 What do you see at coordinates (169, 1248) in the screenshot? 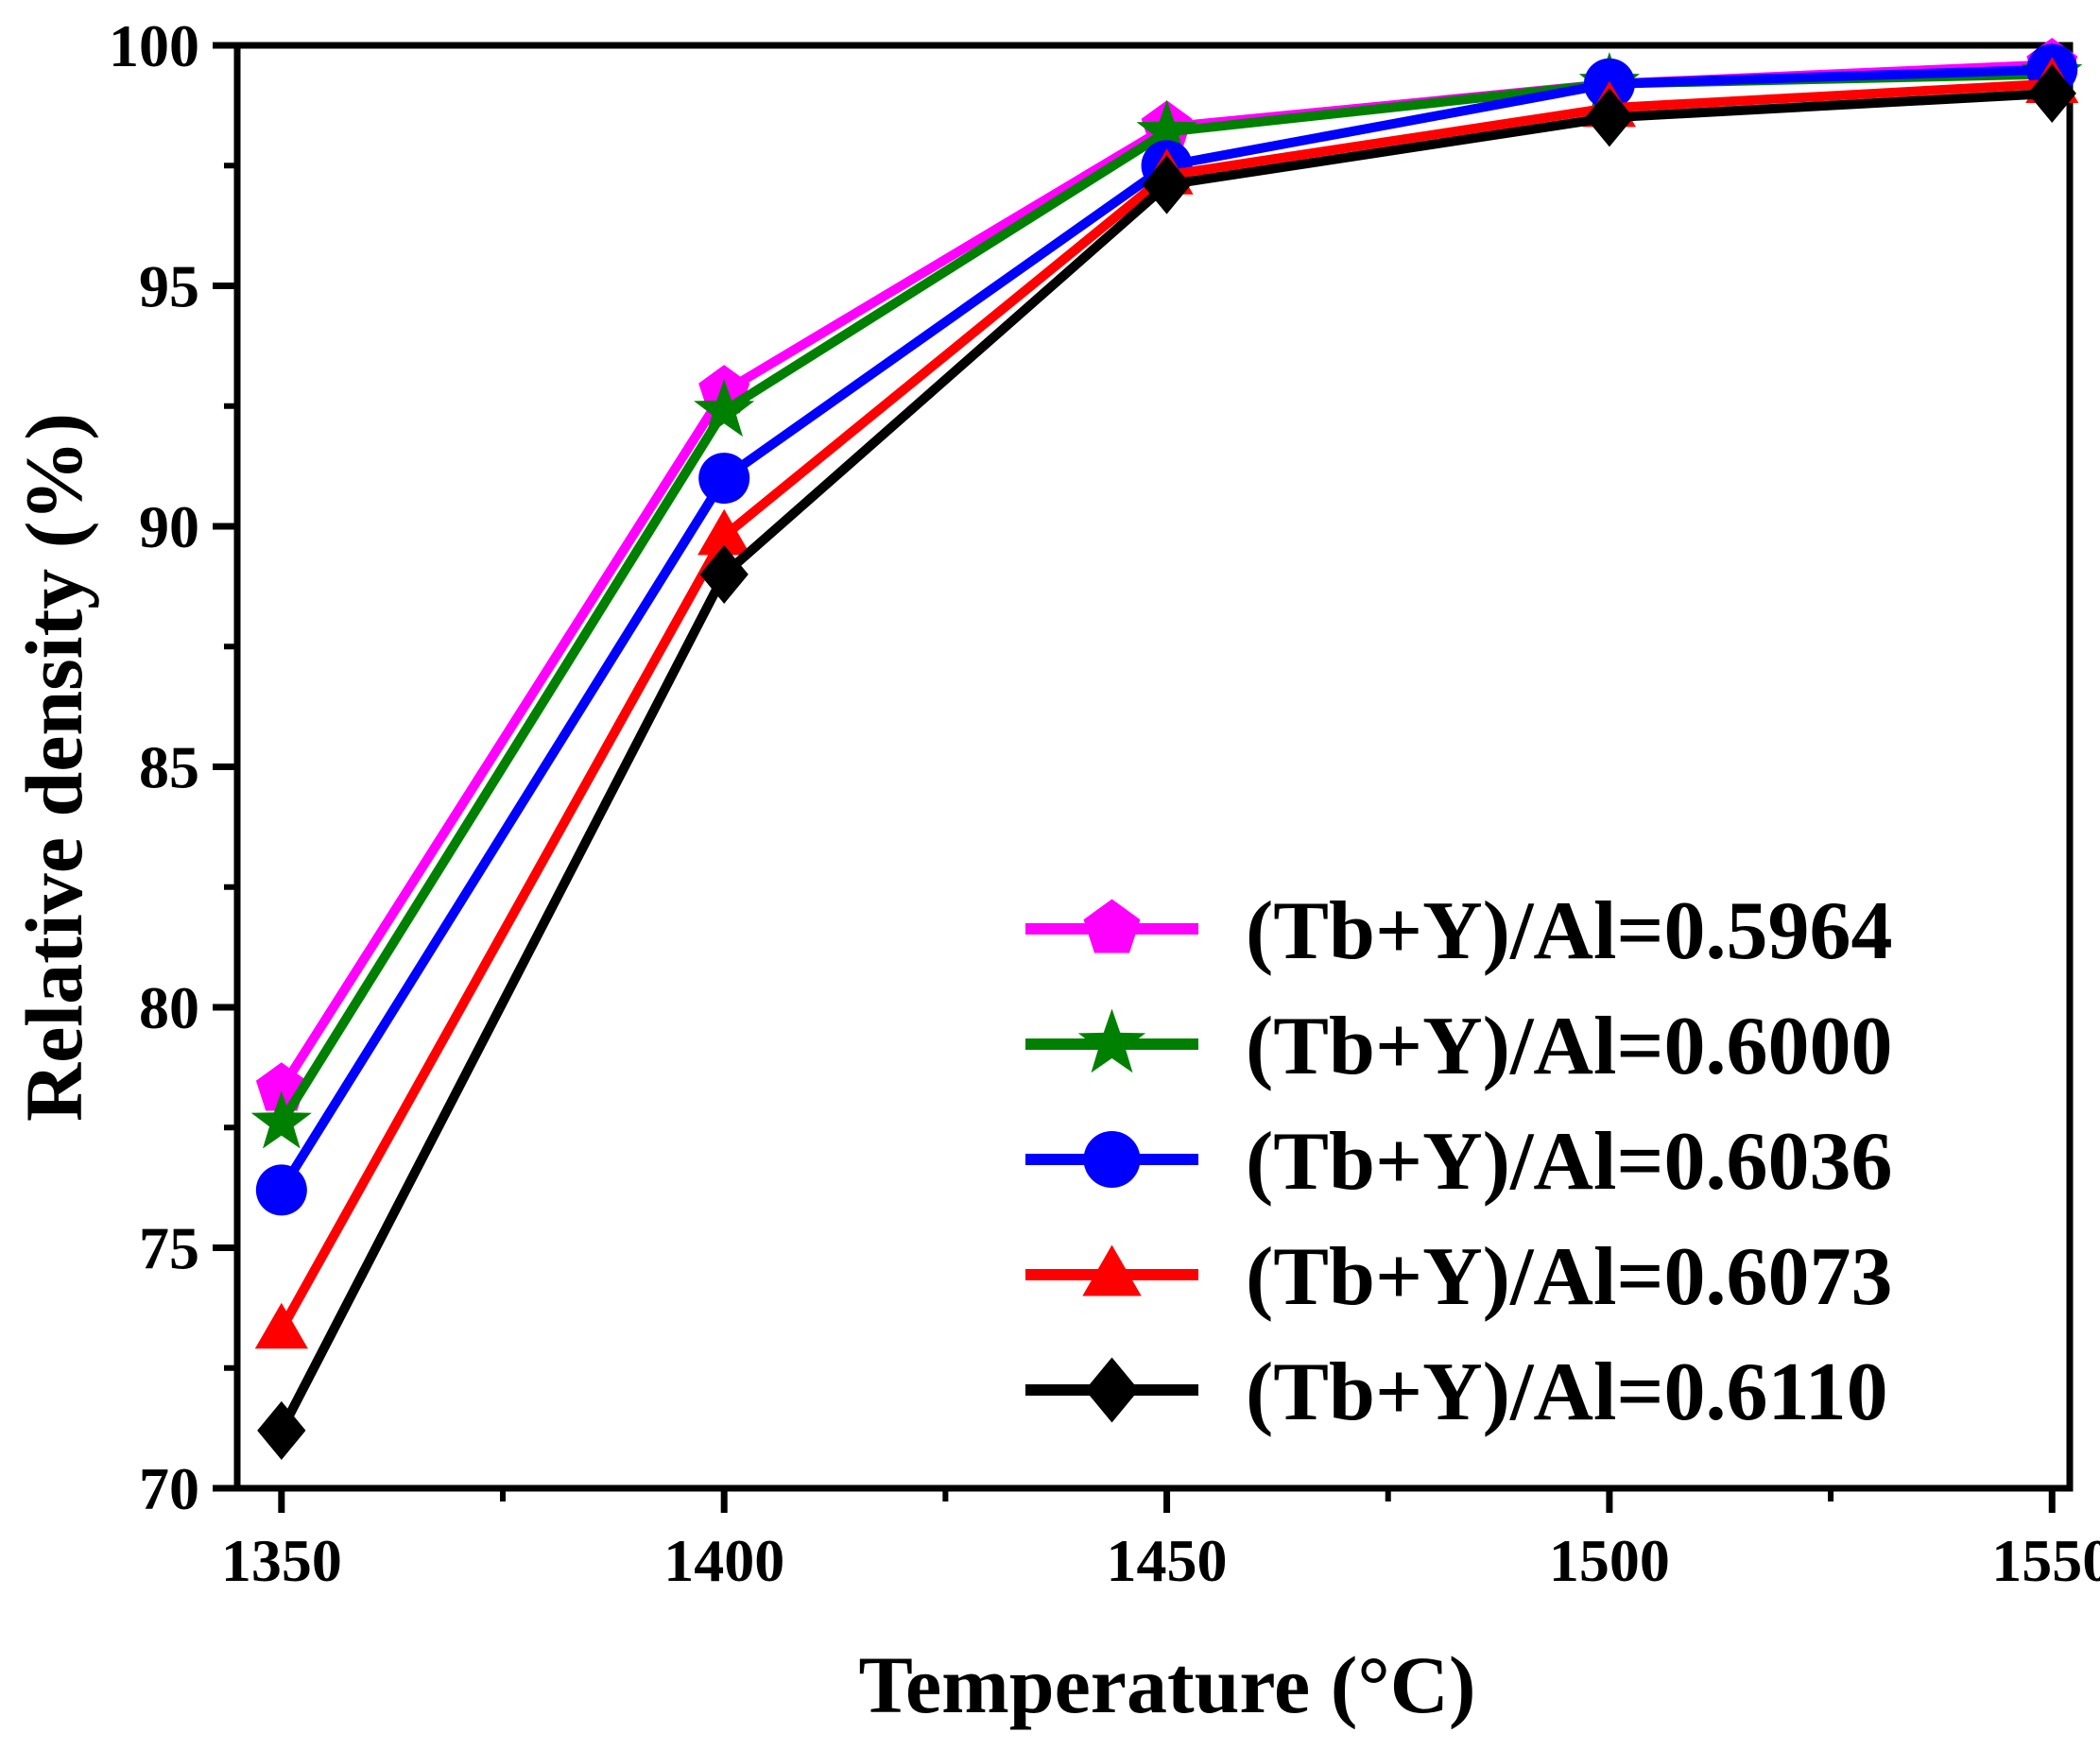
I see `y-tick-label: 75` at bounding box center [169, 1248].